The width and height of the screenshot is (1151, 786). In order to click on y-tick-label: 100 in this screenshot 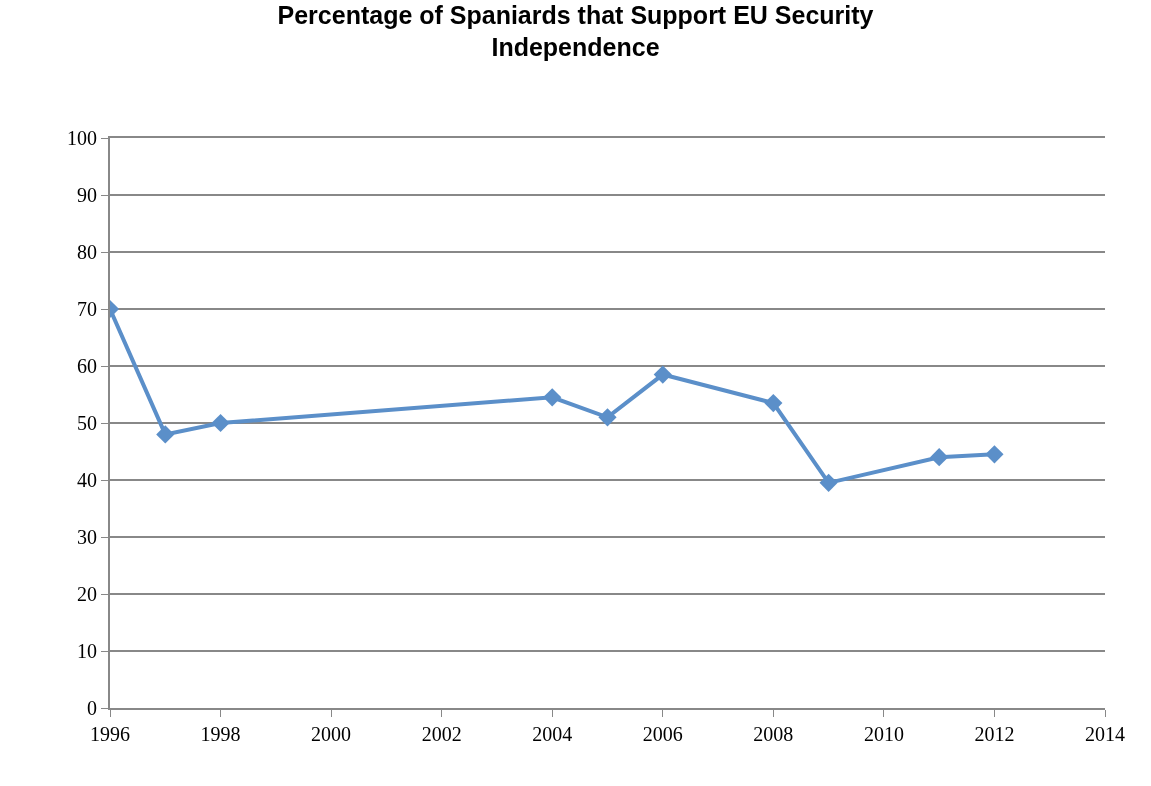, I will do `click(82, 138)`.